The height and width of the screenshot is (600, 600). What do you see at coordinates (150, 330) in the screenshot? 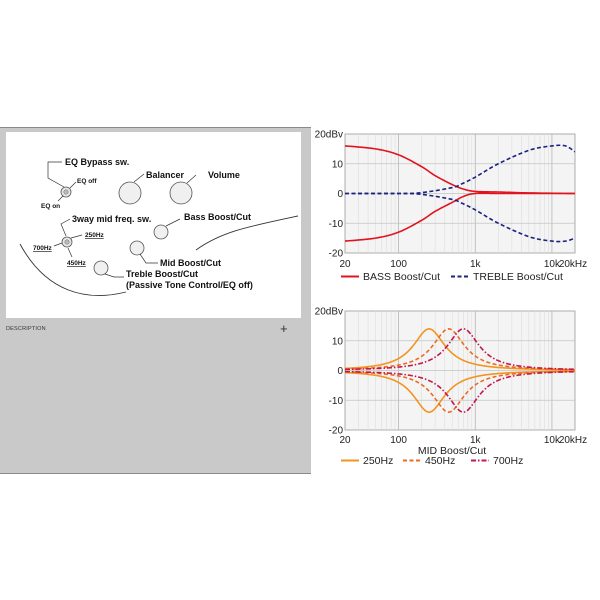
I see `description-bar: DESCRIPTION +` at bounding box center [150, 330].